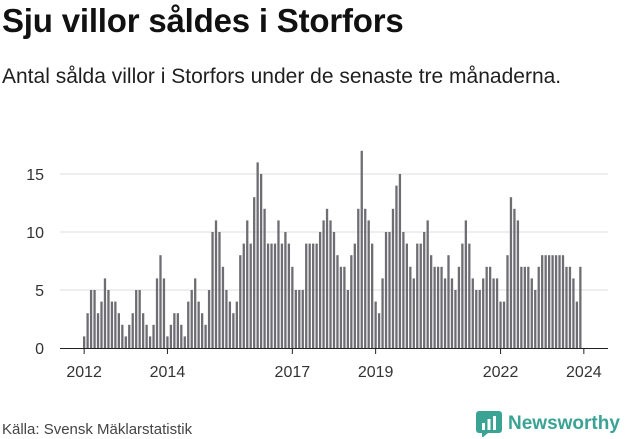  I want to click on x-tick-label: 2022, so click(501, 372).